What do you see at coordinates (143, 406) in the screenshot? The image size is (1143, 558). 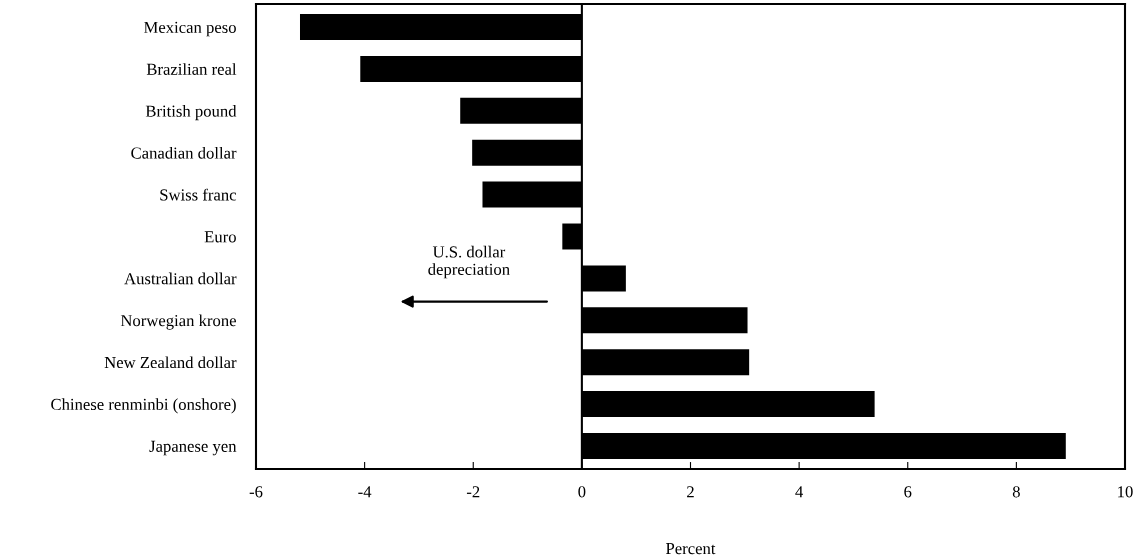 I see `y-tick-label: Chinese renminbi (onshore)` at bounding box center [143, 406].